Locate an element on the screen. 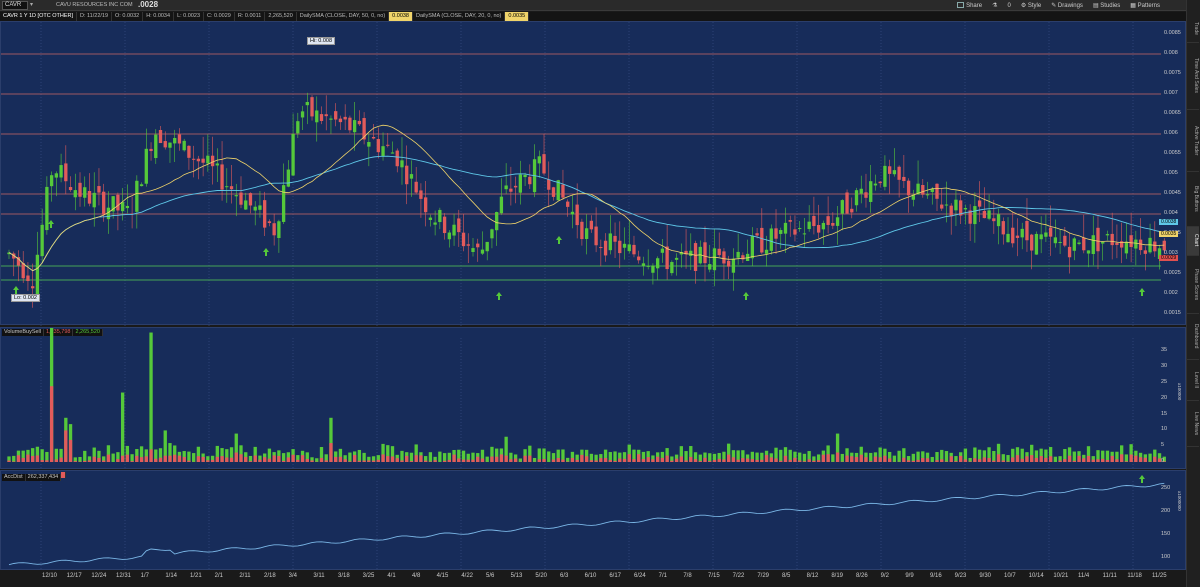 This screenshot has height=587, width=1200. symbol-dropdown-icon: ▾ is located at coordinates (32, 5).